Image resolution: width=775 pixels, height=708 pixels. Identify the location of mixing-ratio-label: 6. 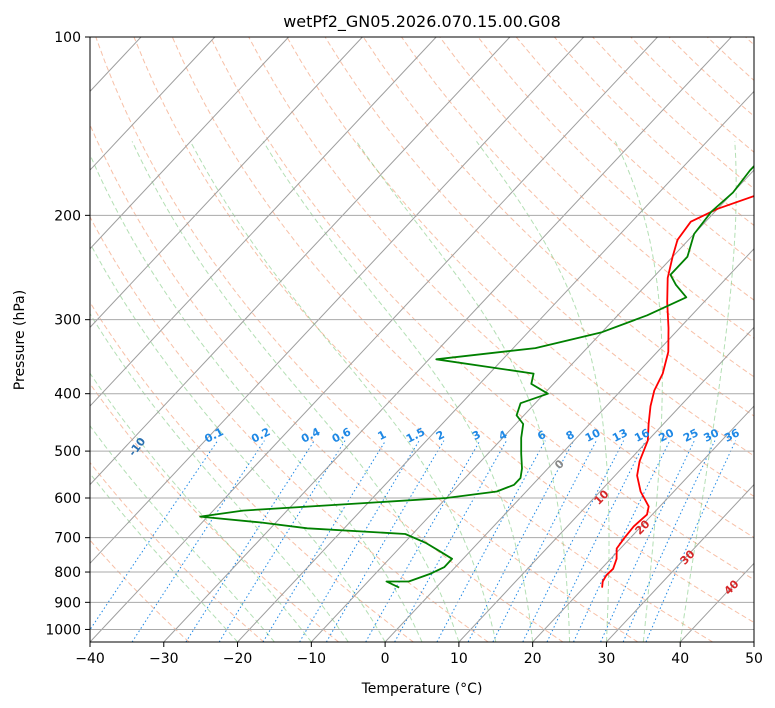
(541, 435).